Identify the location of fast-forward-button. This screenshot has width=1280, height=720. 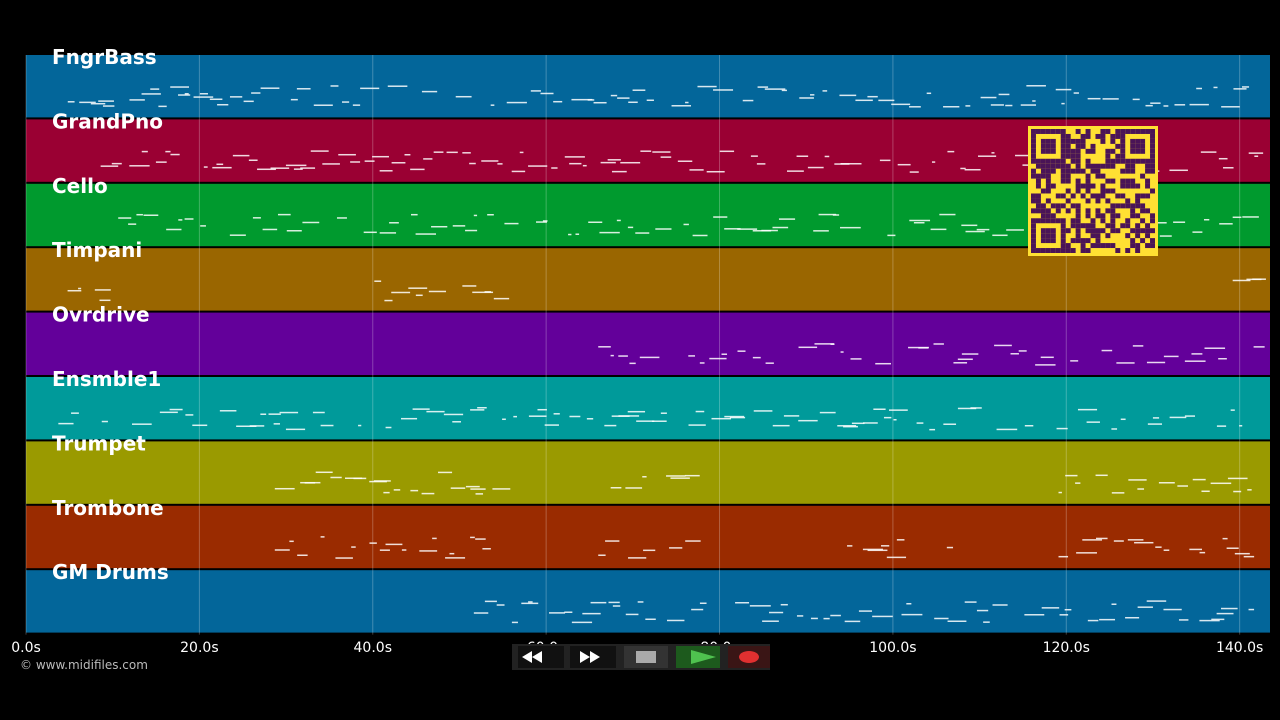
(593, 657).